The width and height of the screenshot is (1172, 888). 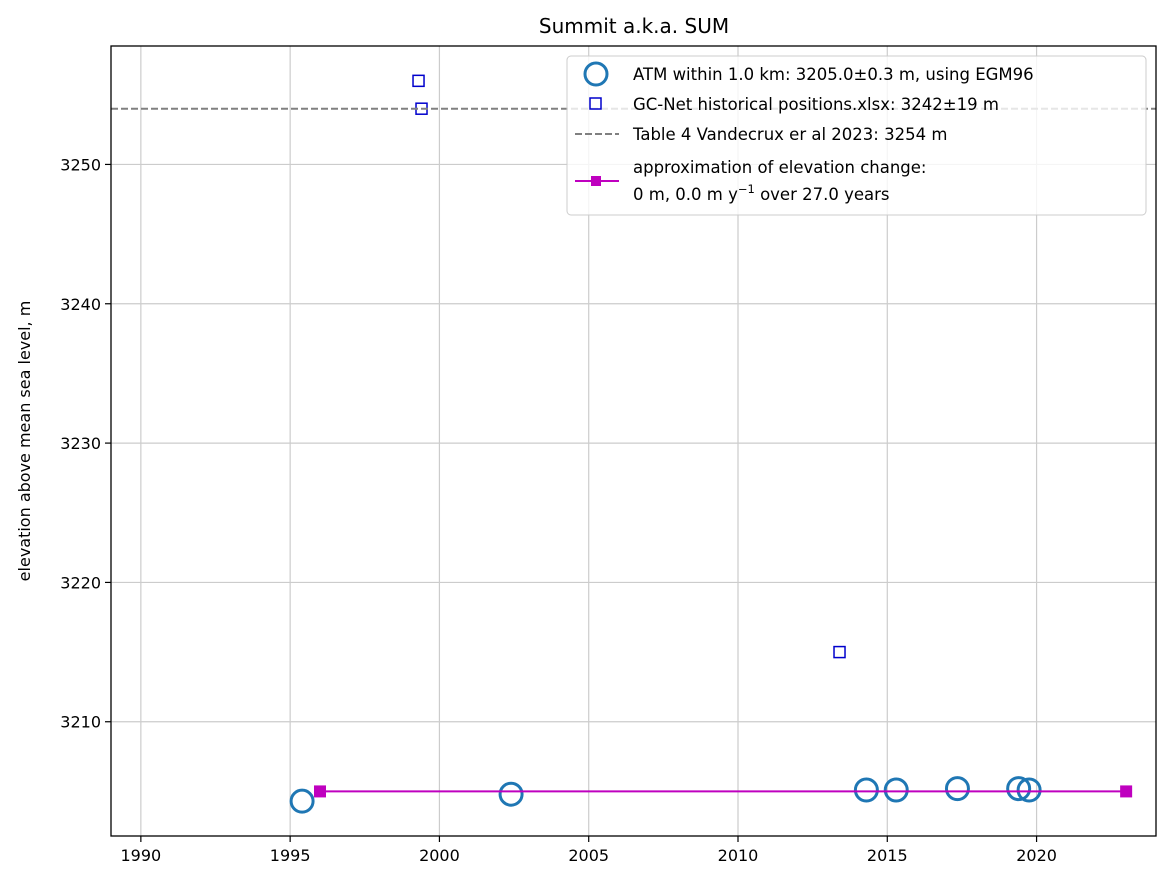 I want to click on x-tick-label: 1995, so click(x=290, y=855).